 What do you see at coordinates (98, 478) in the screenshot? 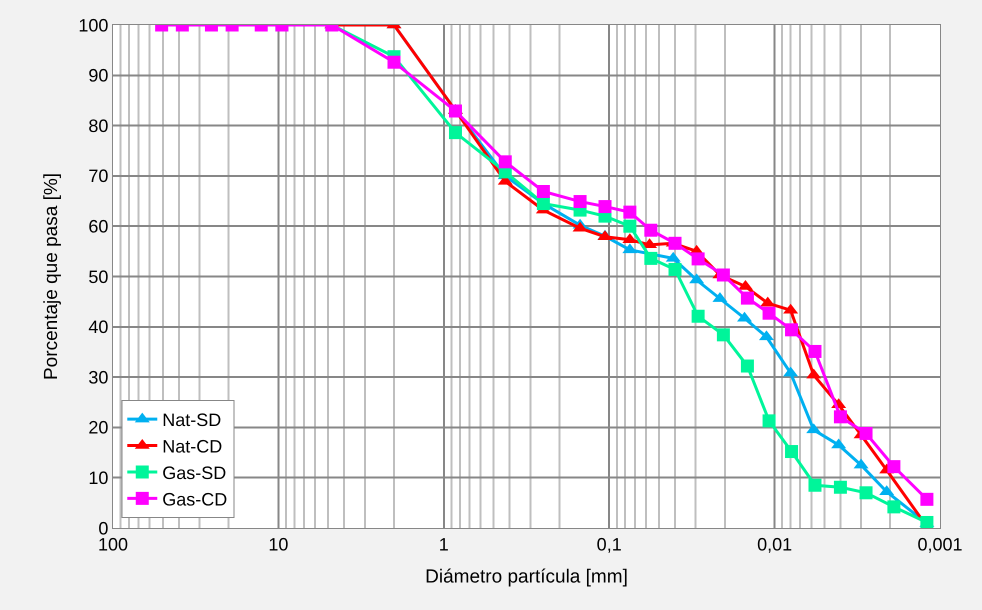
I see `y-tick-label: 10` at bounding box center [98, 478].